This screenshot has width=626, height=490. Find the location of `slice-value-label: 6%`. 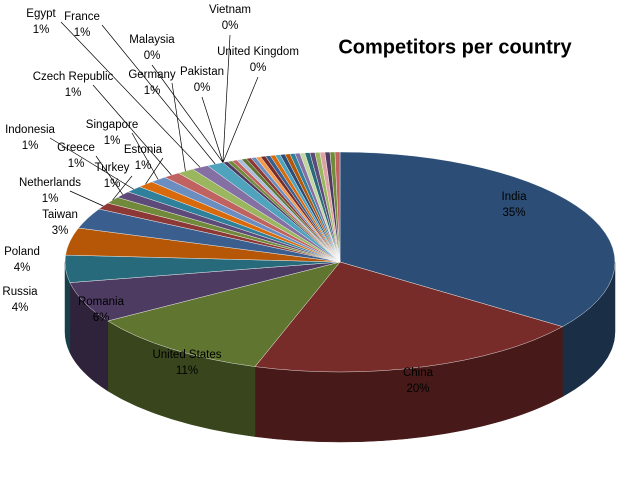

slice-value-label: 6% is located at coordinates (101, 318).